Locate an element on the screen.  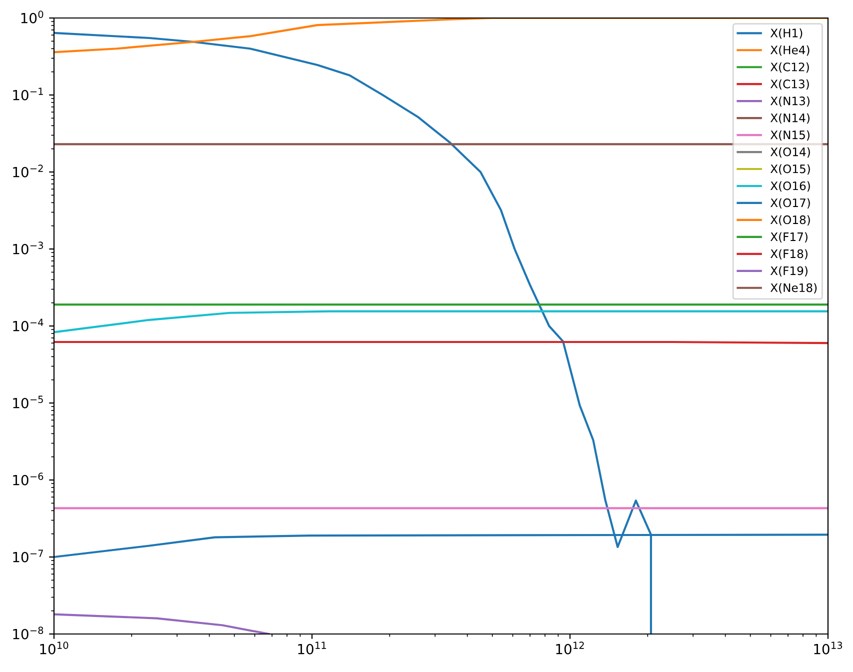
x-tick-label: 10$^{11}$ is located at coordinates (312, 648).